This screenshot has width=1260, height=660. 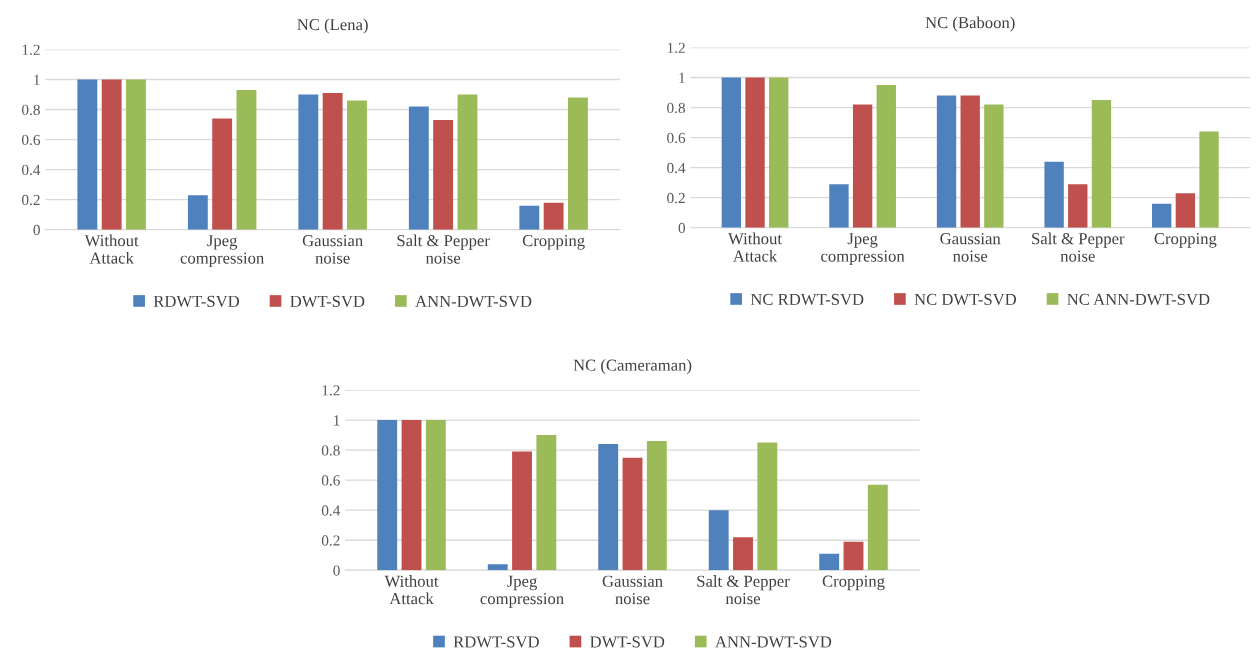 What do you see at coordinates (332, 26) in the screenshot?
I see `chart-title: NC (Lena)` at bounding box center [332, 26].